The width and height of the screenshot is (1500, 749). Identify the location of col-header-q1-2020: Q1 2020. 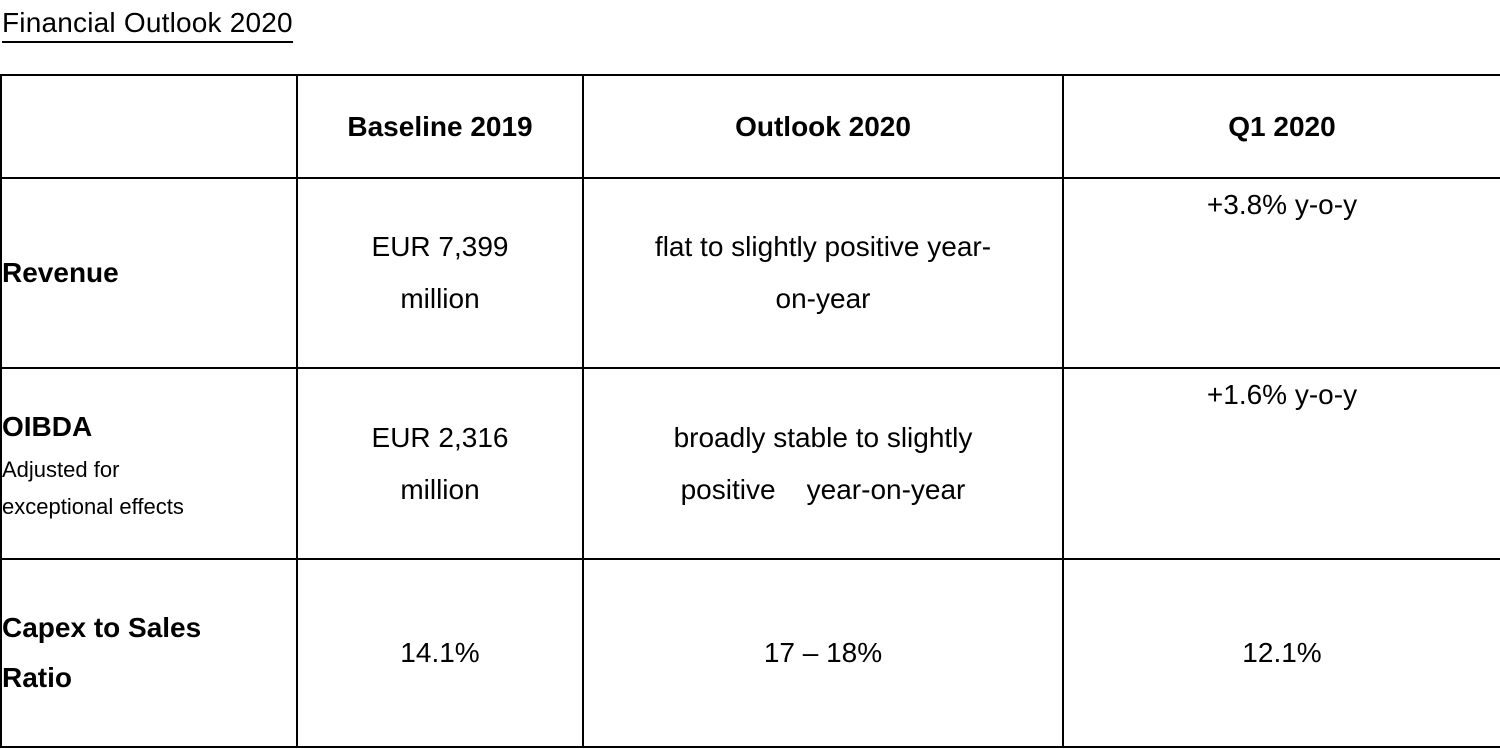
(1281, 126).